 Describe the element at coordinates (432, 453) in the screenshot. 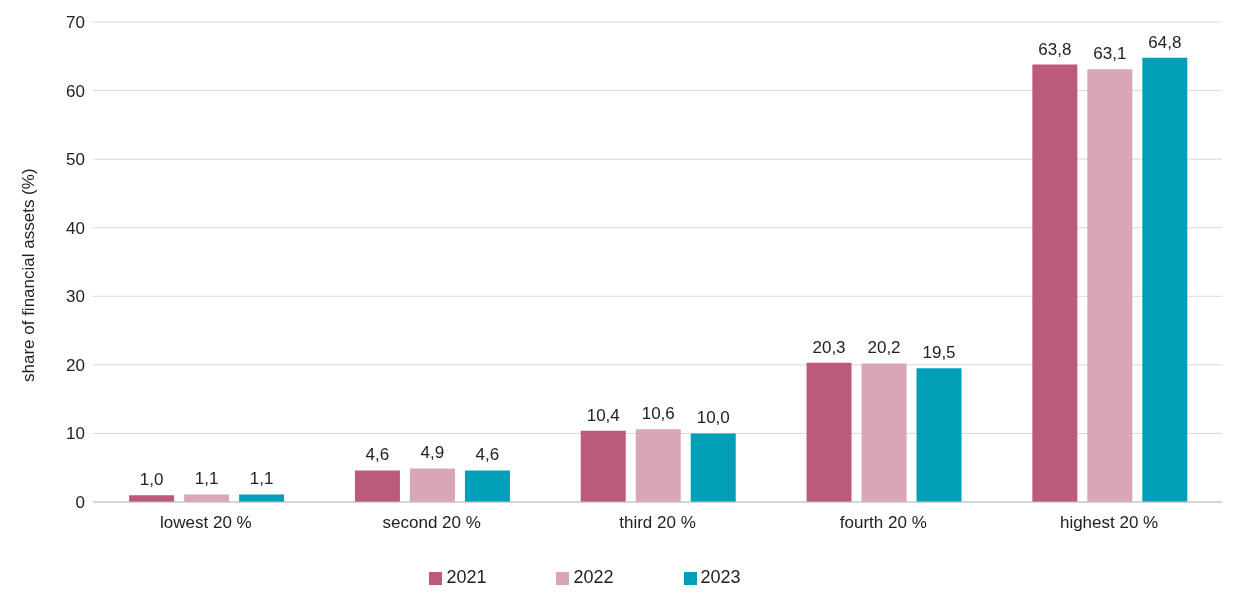

I see `data-label: 4,9` at that location.